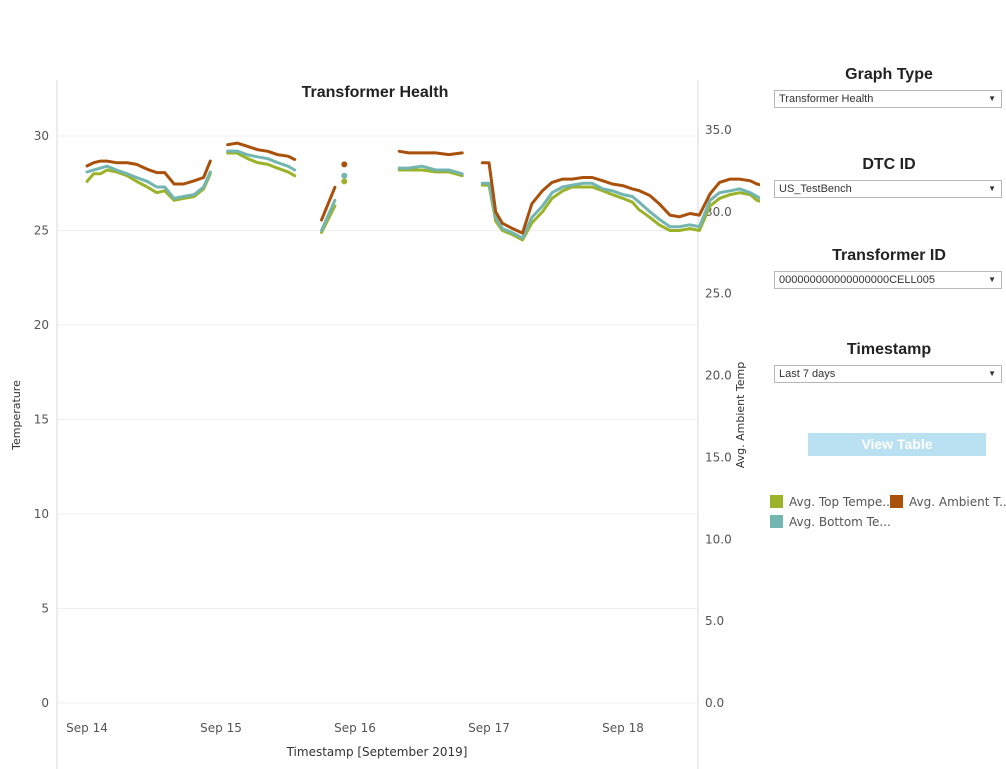 The height and width of the screenshot is (769, 1006). Describe the element at coordinates (718, 457) in the screenshot. I see `y2-tick-label: 15.0` at that location.